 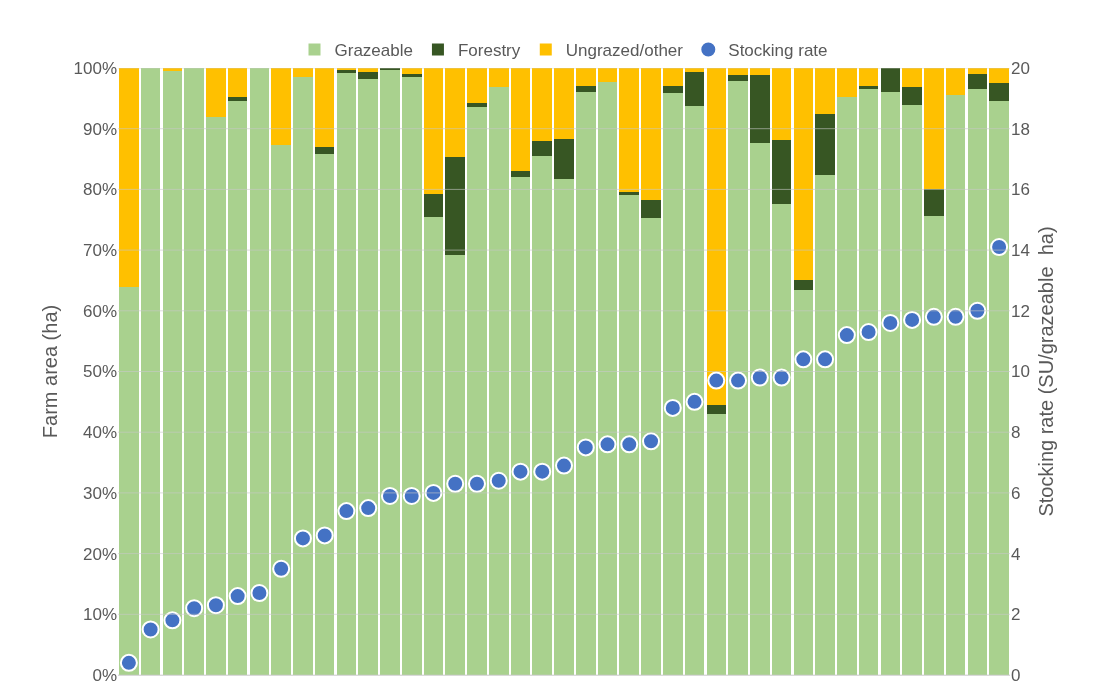 What do you see at coordinates (1016, 493) in the screenshot?
I see `y2-tick-label: 6` at bounding box center [1016, 493].